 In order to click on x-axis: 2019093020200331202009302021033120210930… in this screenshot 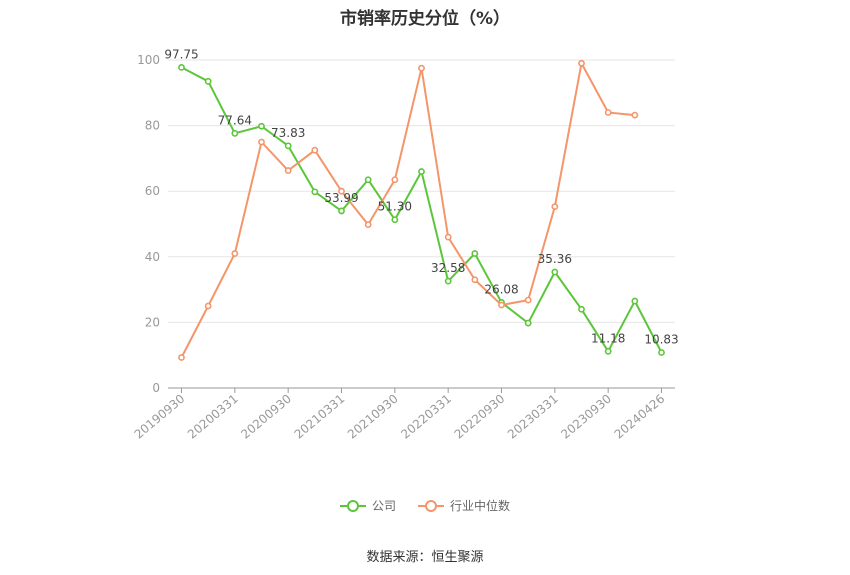, I will do `click(403, 414)`.